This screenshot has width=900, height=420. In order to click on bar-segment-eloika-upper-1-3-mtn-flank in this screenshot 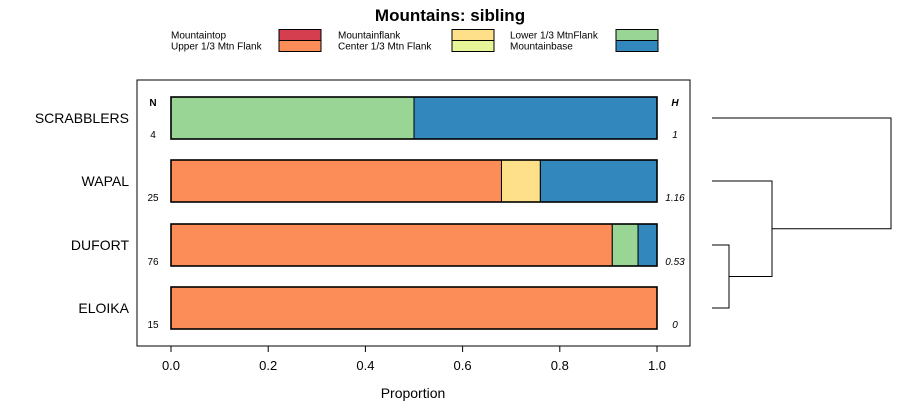, I will do `click(414, 308)`.